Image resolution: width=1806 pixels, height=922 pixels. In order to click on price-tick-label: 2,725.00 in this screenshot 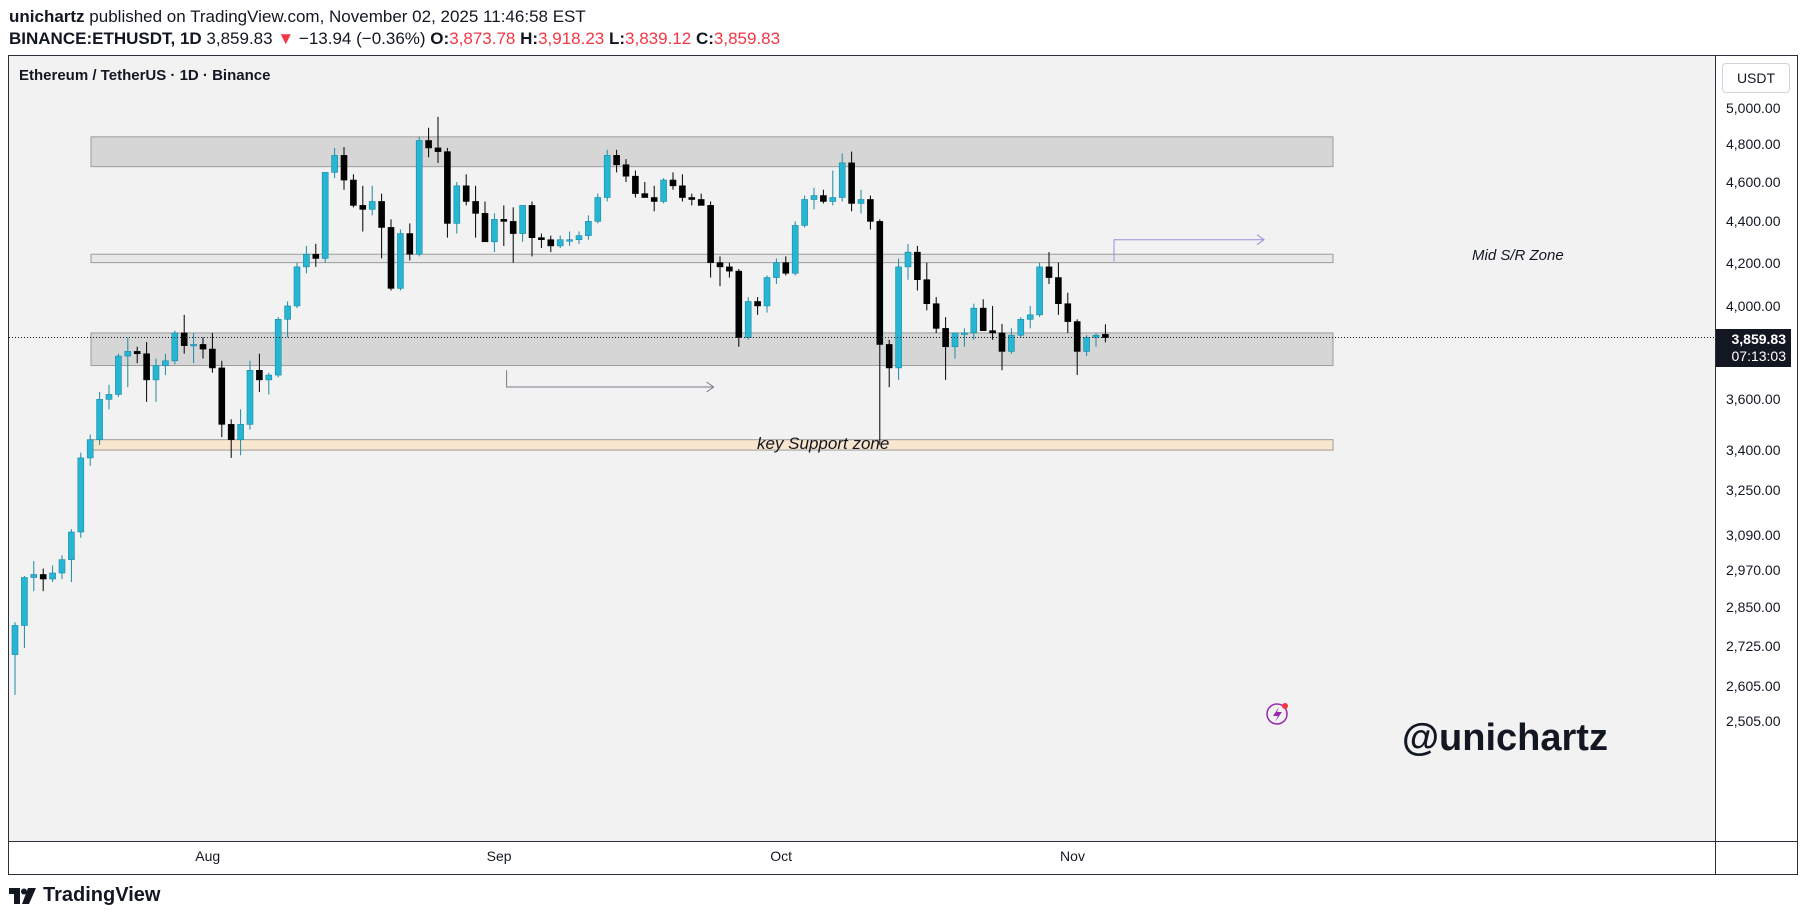, I will do `click(1753, 646)`.